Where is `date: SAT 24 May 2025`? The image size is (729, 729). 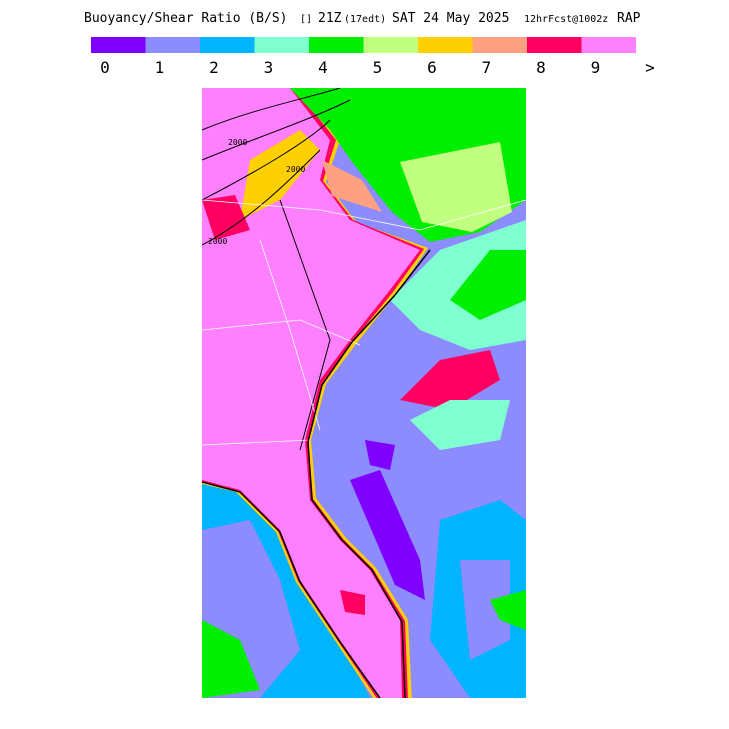
date: SAT 24 May 2025 is located at coordinates (450, 18).